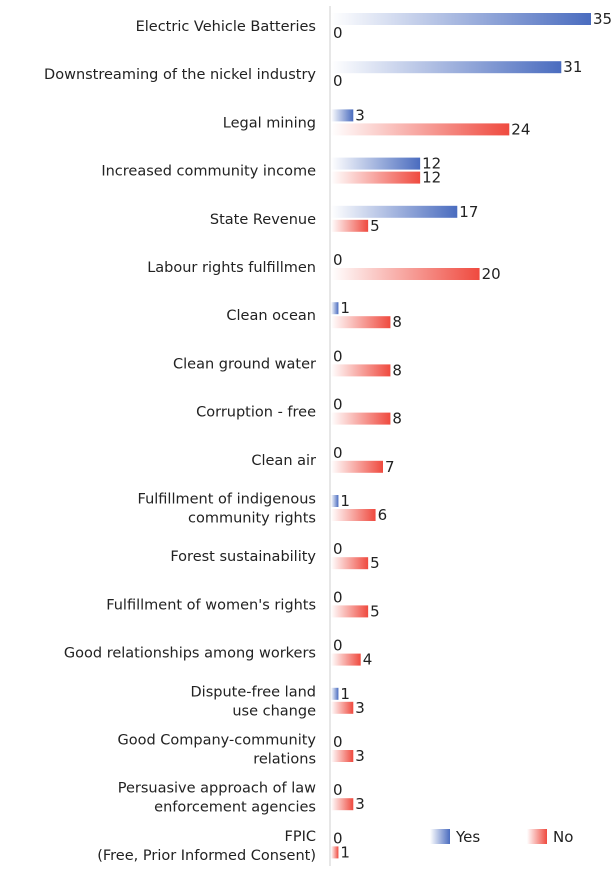 This screenshot has width=615, height=870. What do you see at coordinates (338, 549) in the screenshot?
I see `value-label-yes-forest-sustainability: 0` at bounding box center [338, 549].